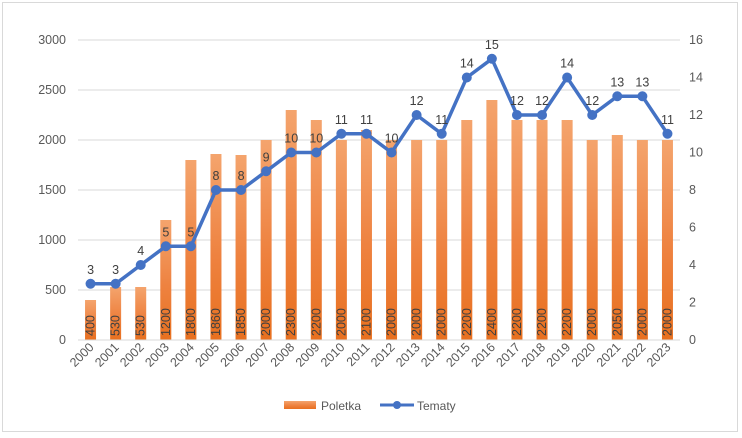 The height and width of the screenshot is (438, 742). I want to click on y-left-tick-label: 500, so click(55, 290).